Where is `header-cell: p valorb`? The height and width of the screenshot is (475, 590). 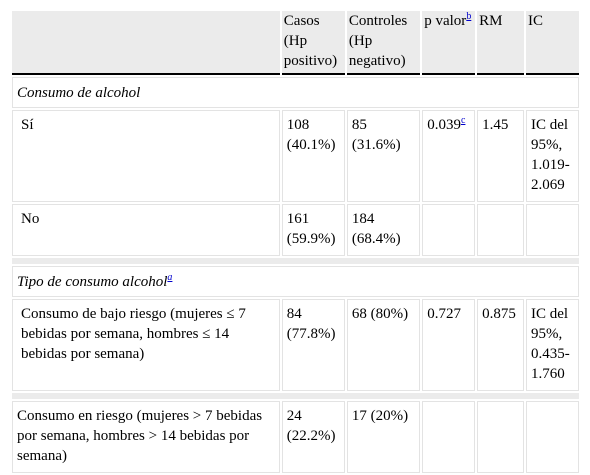 header-cell: p valorb is located at coordinates (449, 43).